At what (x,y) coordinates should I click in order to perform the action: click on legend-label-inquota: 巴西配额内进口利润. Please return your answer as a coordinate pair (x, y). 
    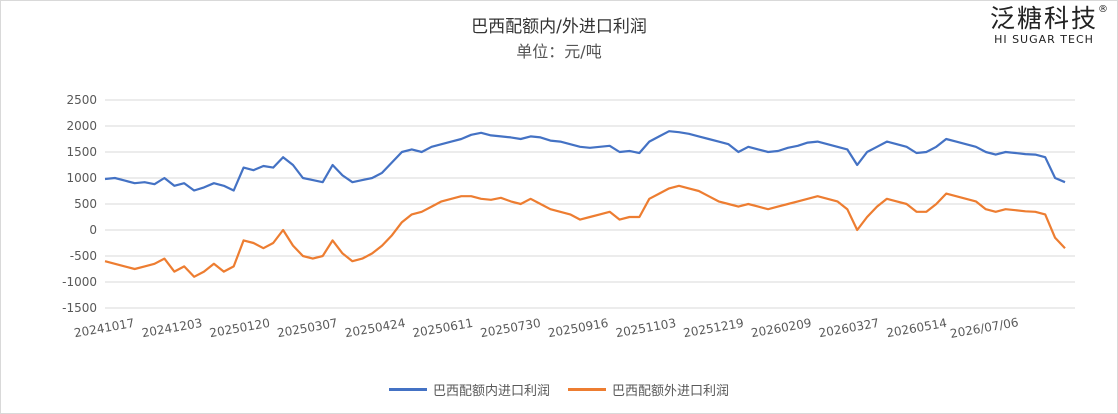
    Looking at the image, I should click on (491, 391).